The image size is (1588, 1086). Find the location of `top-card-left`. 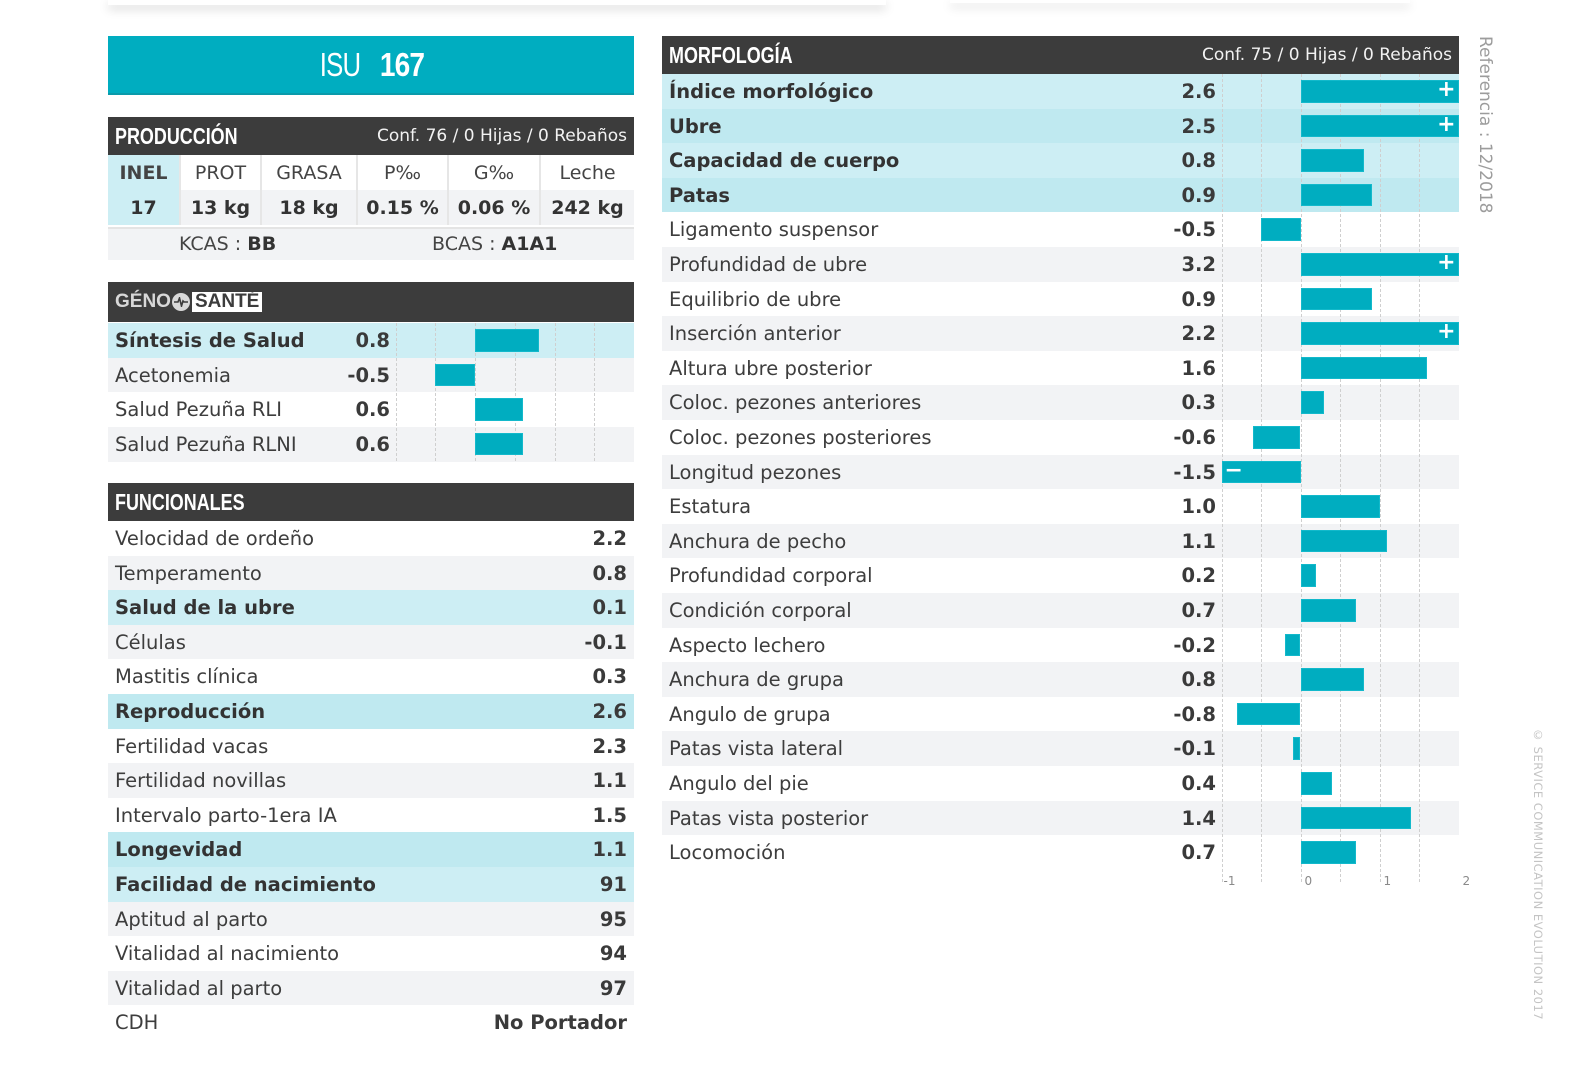

top-card-left is located at coordinates (497, 2).